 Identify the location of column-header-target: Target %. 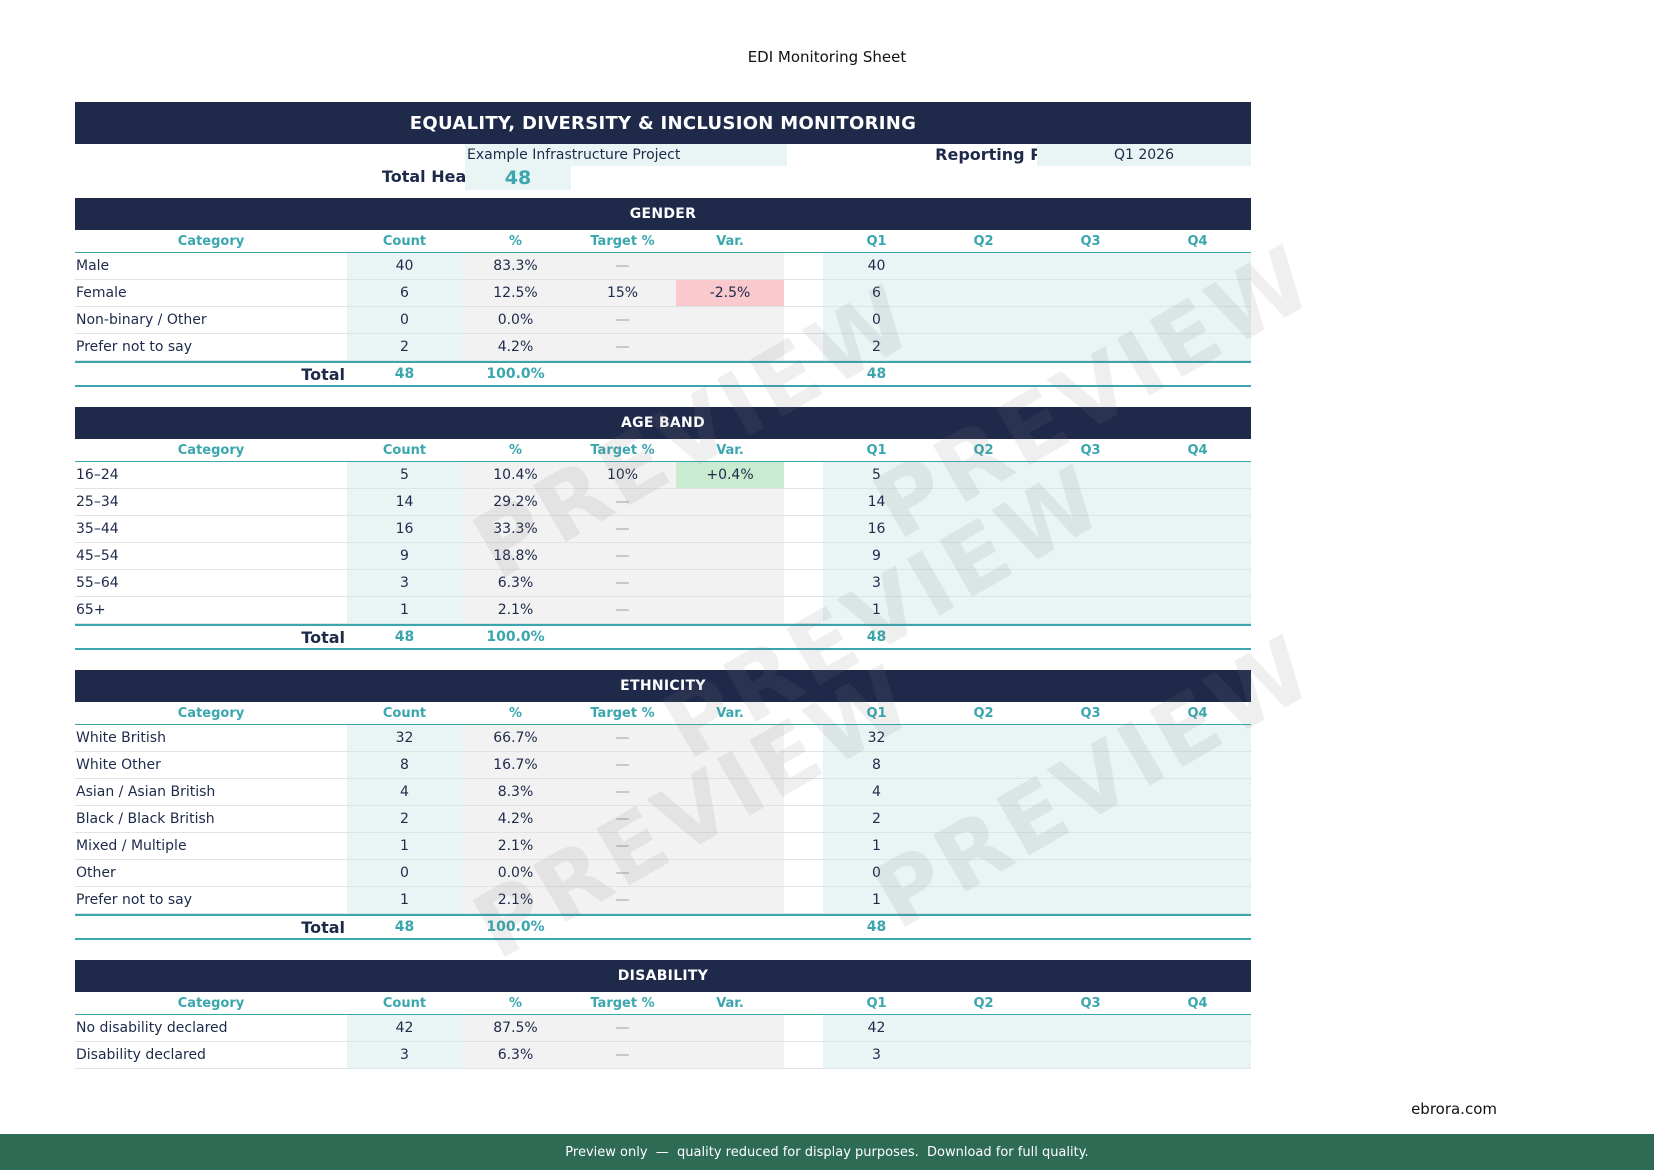
(622, 1003).